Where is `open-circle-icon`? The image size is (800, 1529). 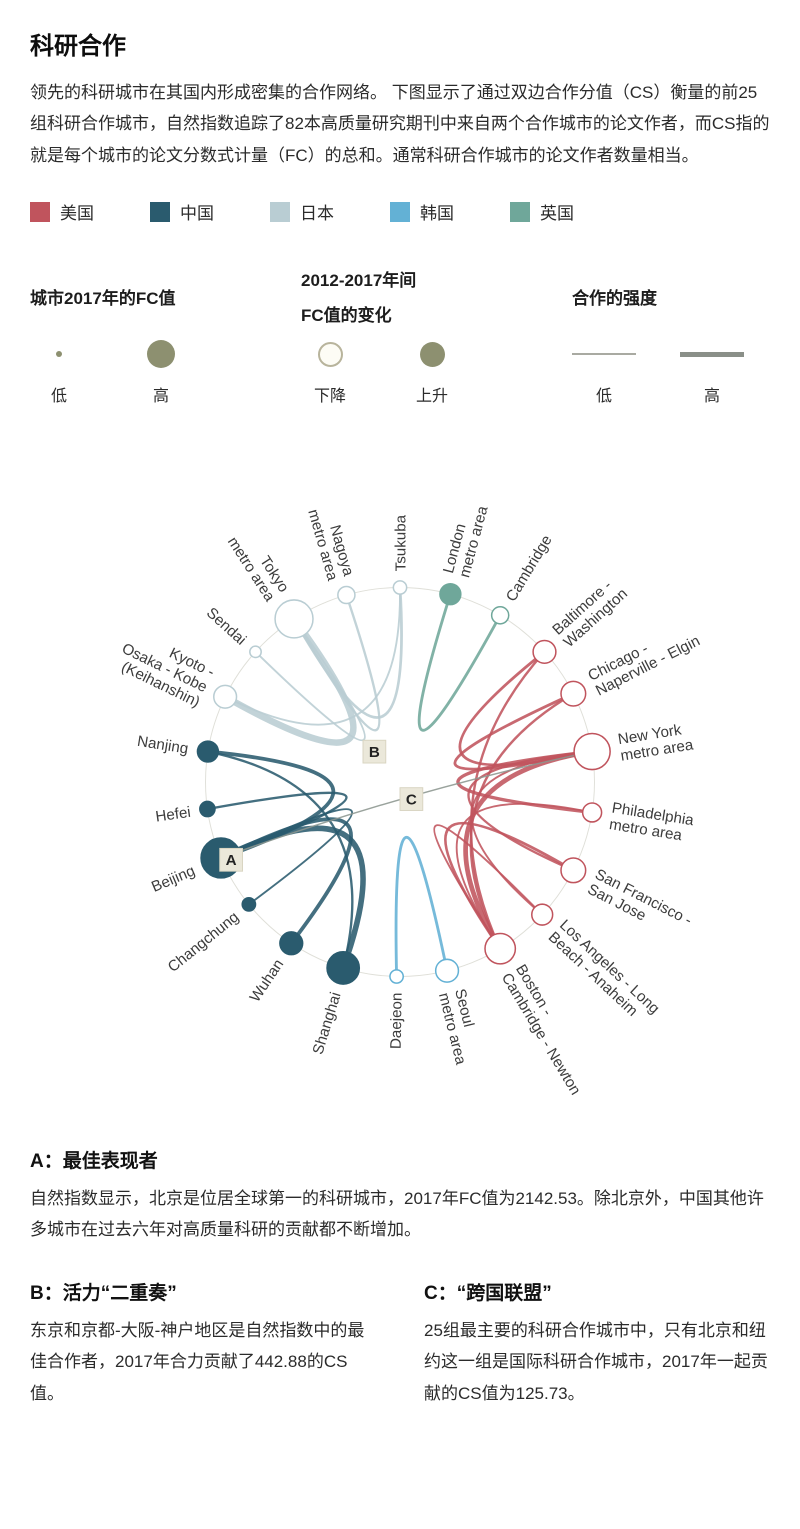
open-circle-icon is located at coordinates (330, 354).